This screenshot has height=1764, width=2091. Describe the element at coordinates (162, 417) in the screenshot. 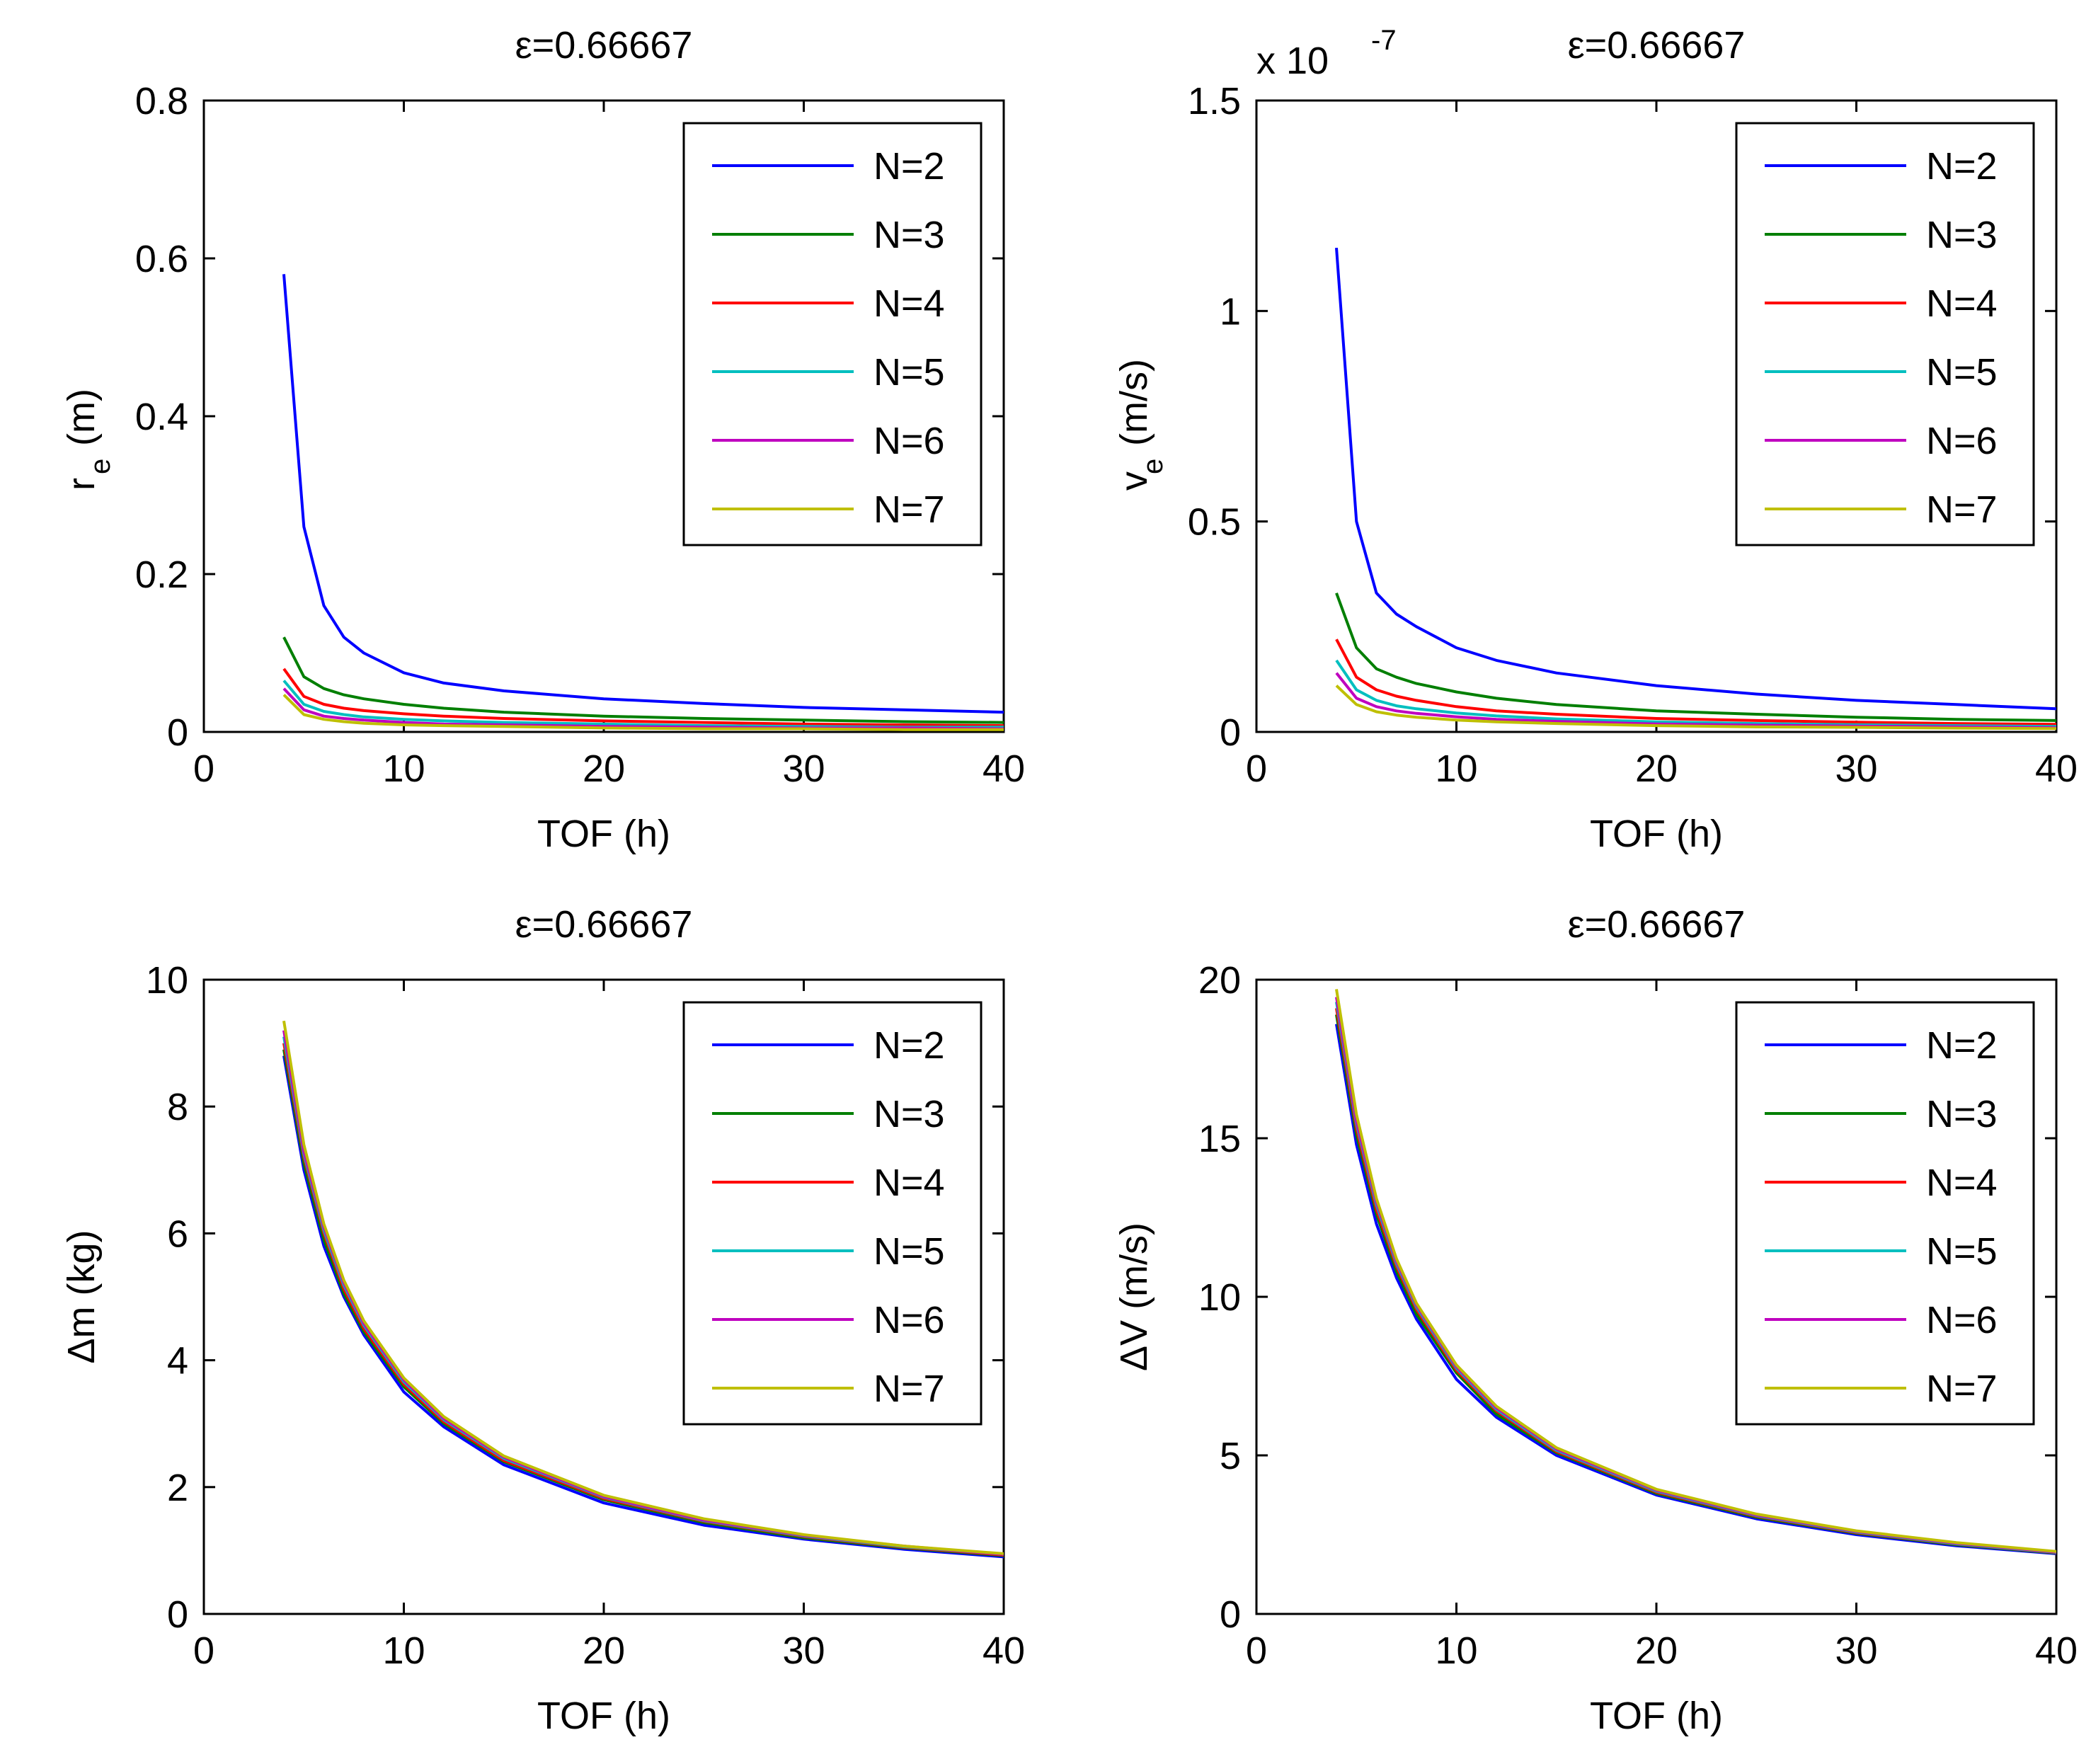

I see `y-tick-label: 0.4` at that location.